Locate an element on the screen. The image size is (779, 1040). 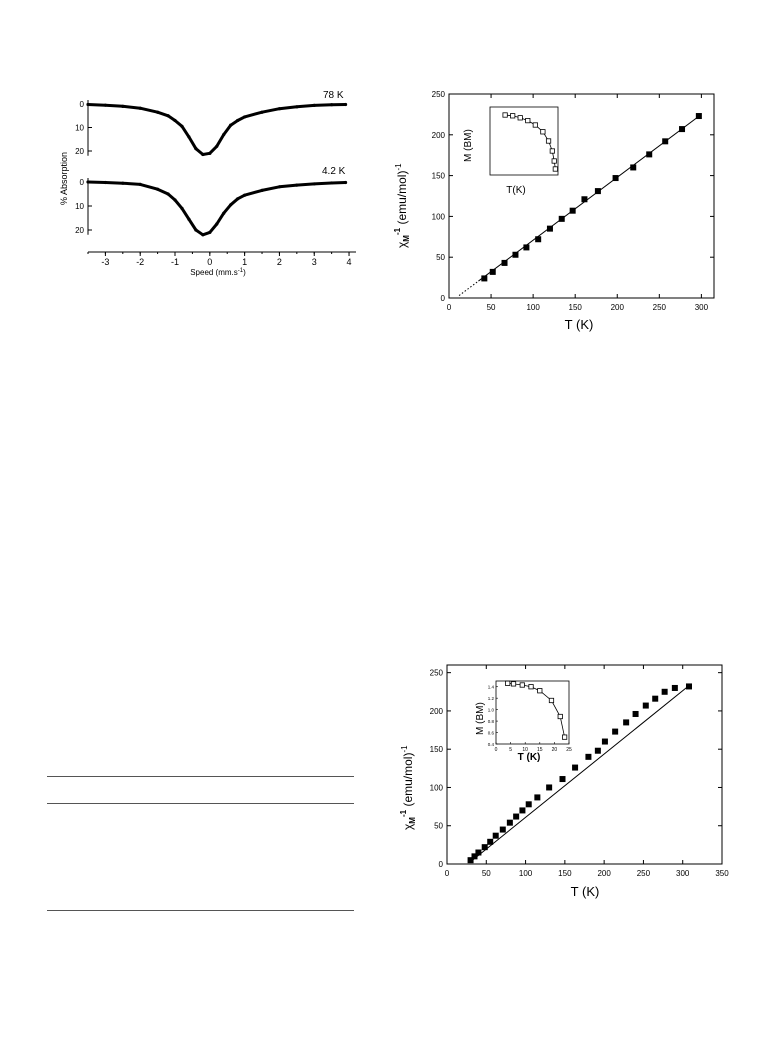
y-tick-label: 20 is located at coordinates (79, 230).